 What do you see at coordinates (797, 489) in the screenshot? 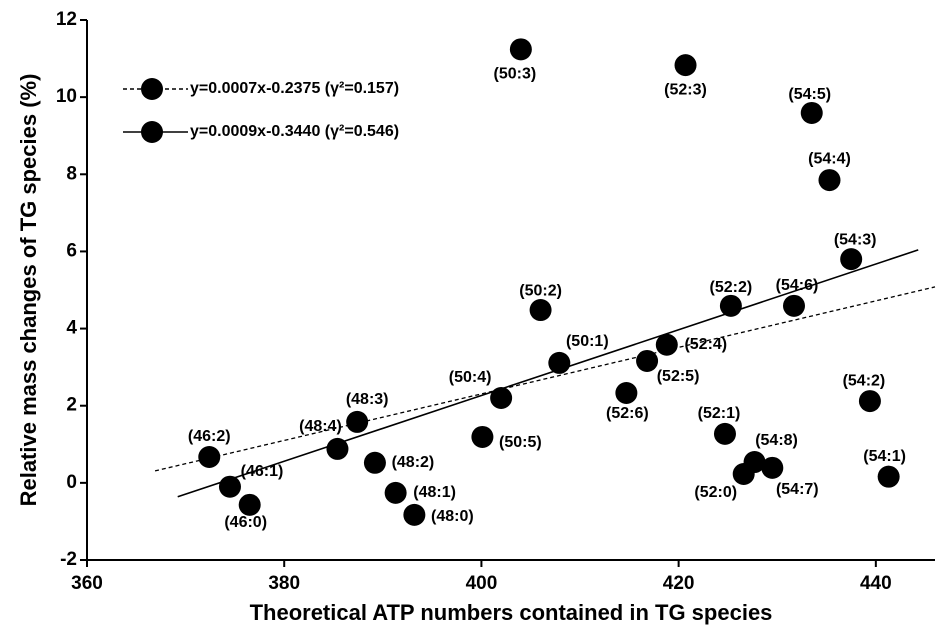
I see `point-label: (54:7)` at bounding box center [797, 489].